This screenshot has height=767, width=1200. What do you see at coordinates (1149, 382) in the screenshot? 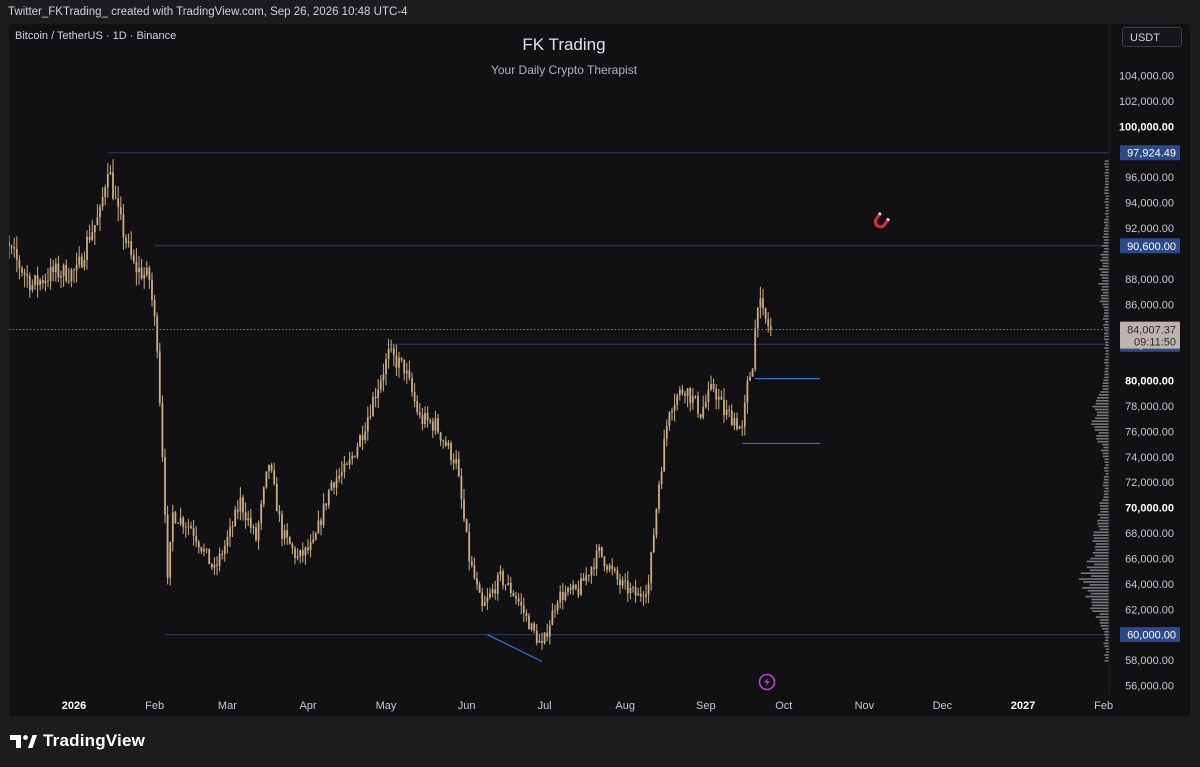
I see `y-tick-label: 80,000.00` at bounding box center [1149, 382].